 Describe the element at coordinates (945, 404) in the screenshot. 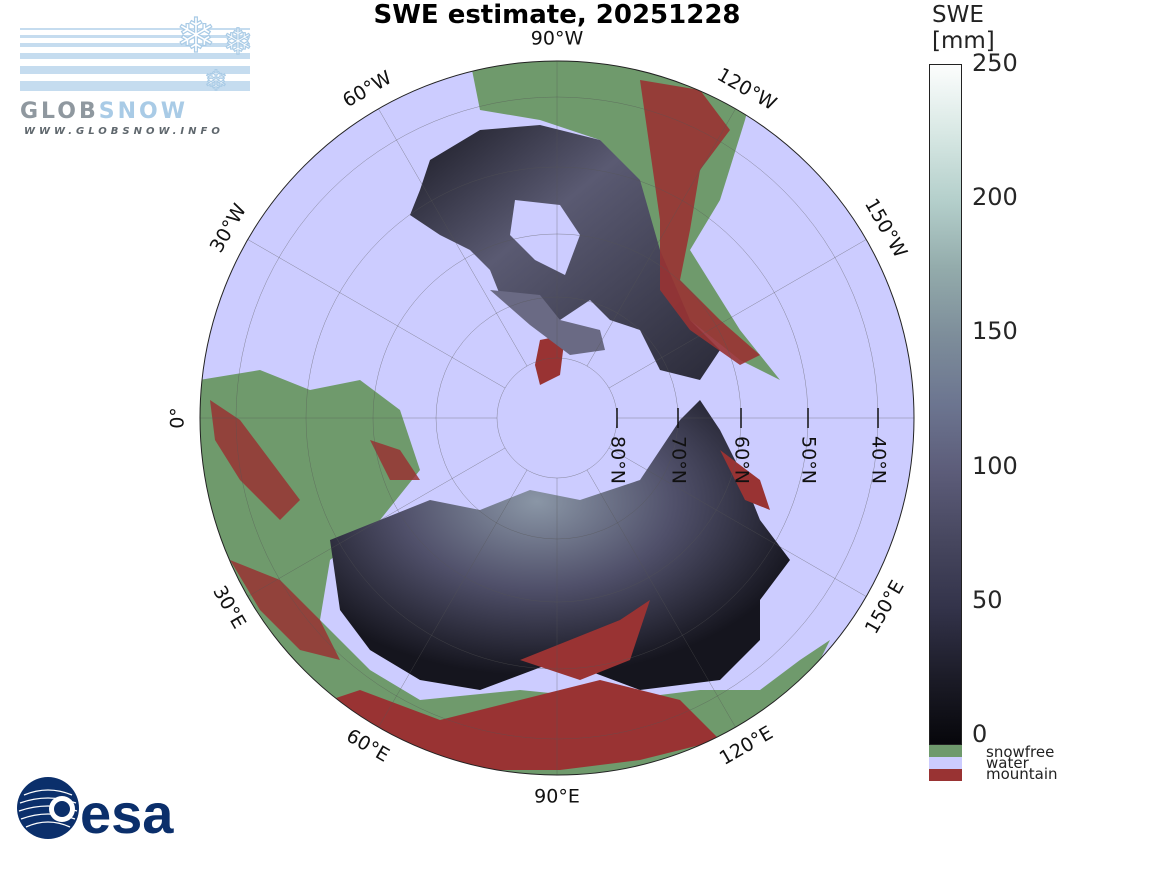

I see `swe-colorbar` at that location.